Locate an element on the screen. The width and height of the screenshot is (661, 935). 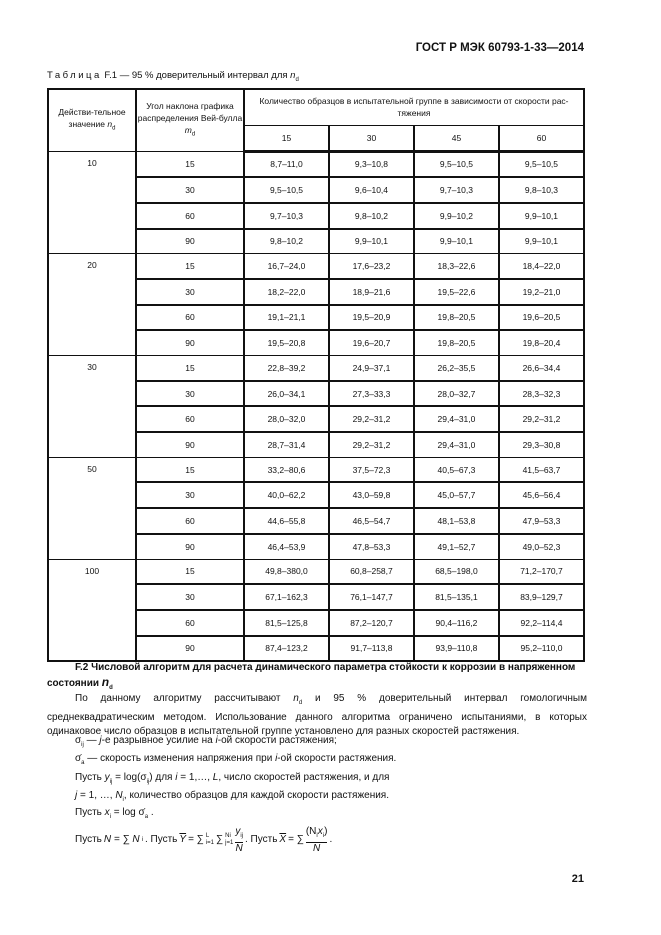
interval-cell: 47,8–53,3 is located at coordinates (371, 546).